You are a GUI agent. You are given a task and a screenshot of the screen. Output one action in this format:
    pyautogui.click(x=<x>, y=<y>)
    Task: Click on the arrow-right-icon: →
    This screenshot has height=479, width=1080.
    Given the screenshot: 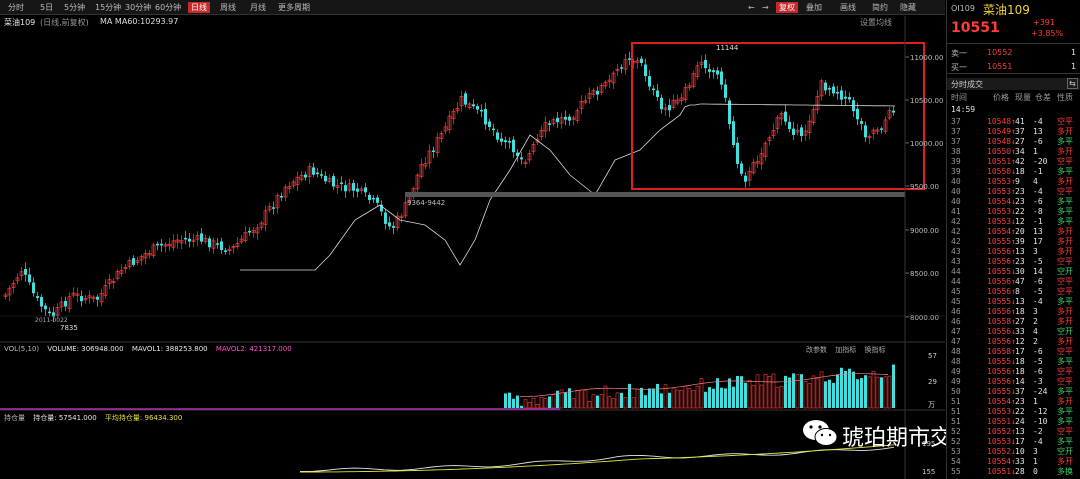 What is the action you would take?
    pyautogui.click(x=765, y=7)
    